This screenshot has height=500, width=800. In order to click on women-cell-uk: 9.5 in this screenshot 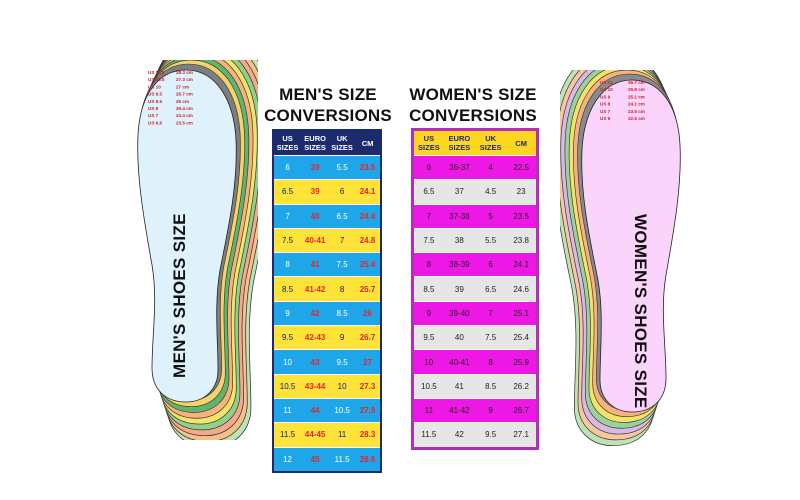, I will do `click(491, 435)`.